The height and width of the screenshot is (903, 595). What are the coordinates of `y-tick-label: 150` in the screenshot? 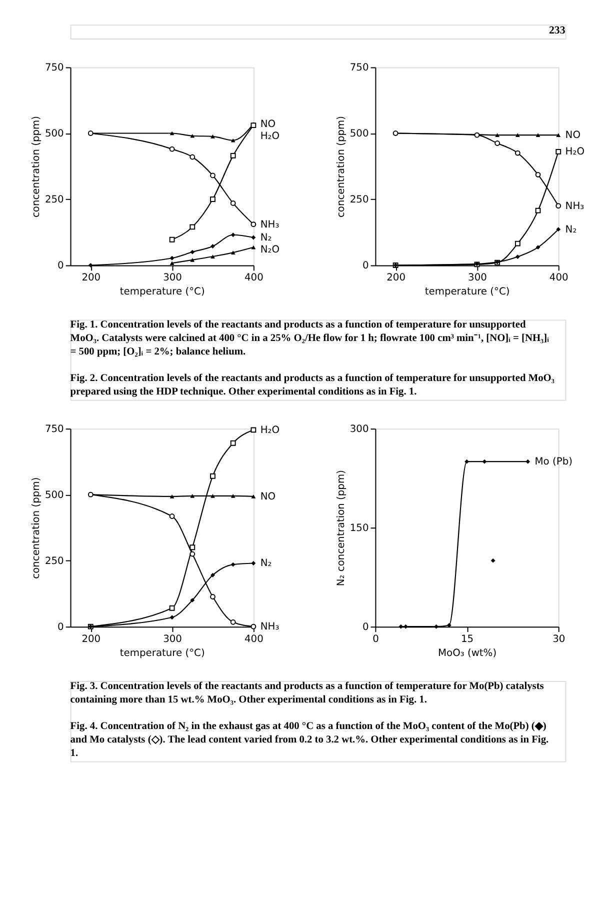 It's located at (359, 528).